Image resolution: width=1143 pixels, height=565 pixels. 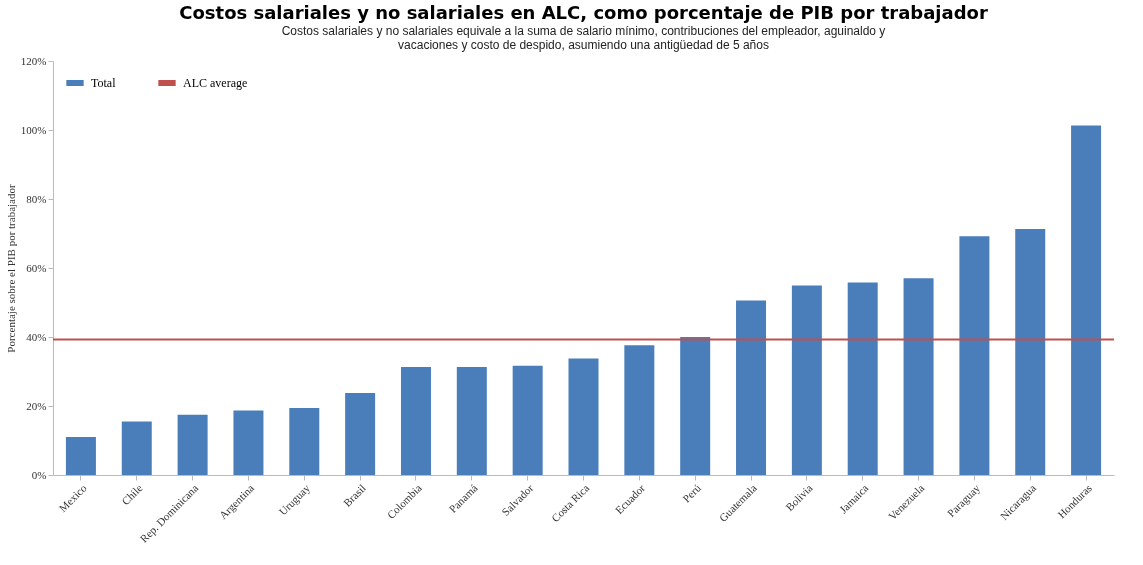 I want to click on y-tick-label: 40%, so click(x=36, y=336).